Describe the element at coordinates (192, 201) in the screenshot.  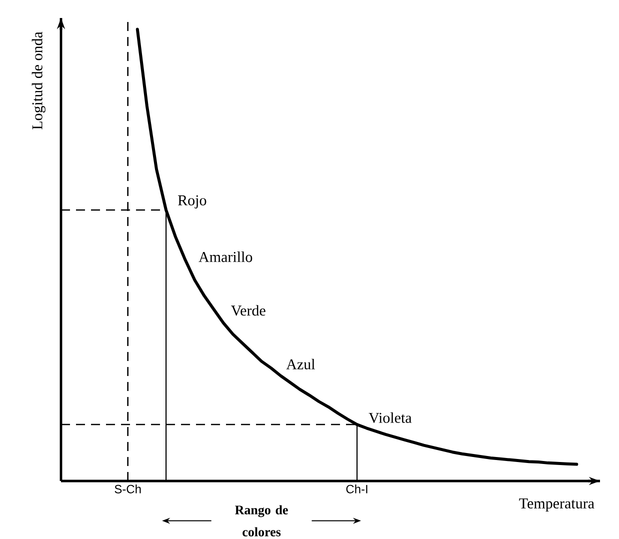
I see `annotation: Rojo` at that location.